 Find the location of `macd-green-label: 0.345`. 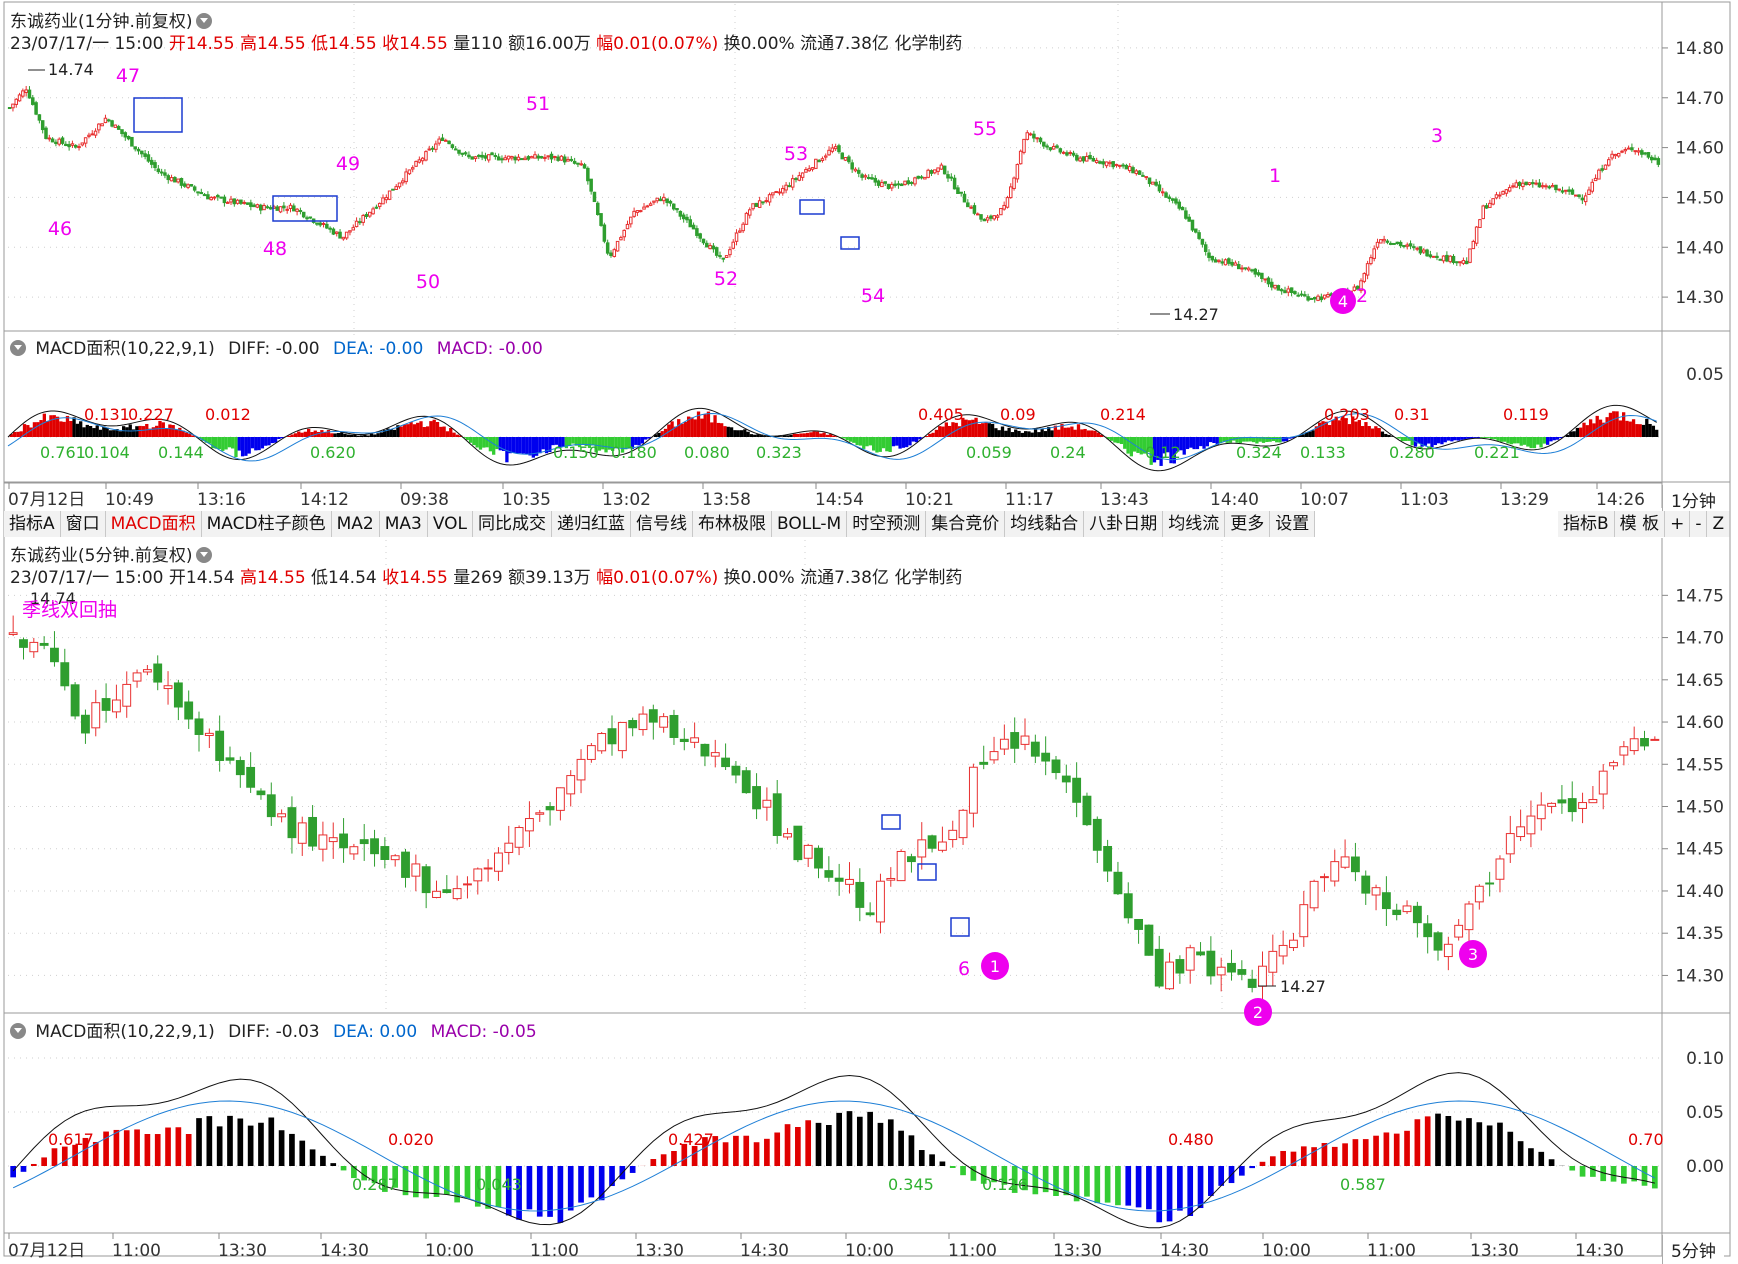

macd-green-label: 0.345 is located at coordinates (911, 1184).